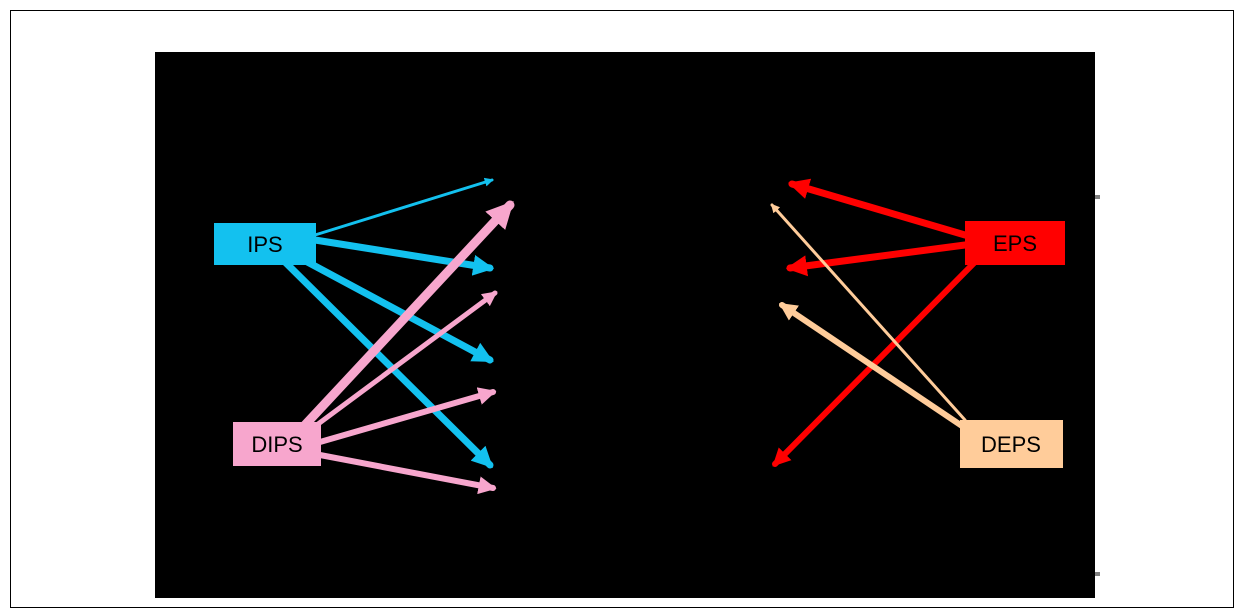 The height and width of the screenshot is (610, 1246). I want to click on arrow-dips-comfort, so click(407, 473).